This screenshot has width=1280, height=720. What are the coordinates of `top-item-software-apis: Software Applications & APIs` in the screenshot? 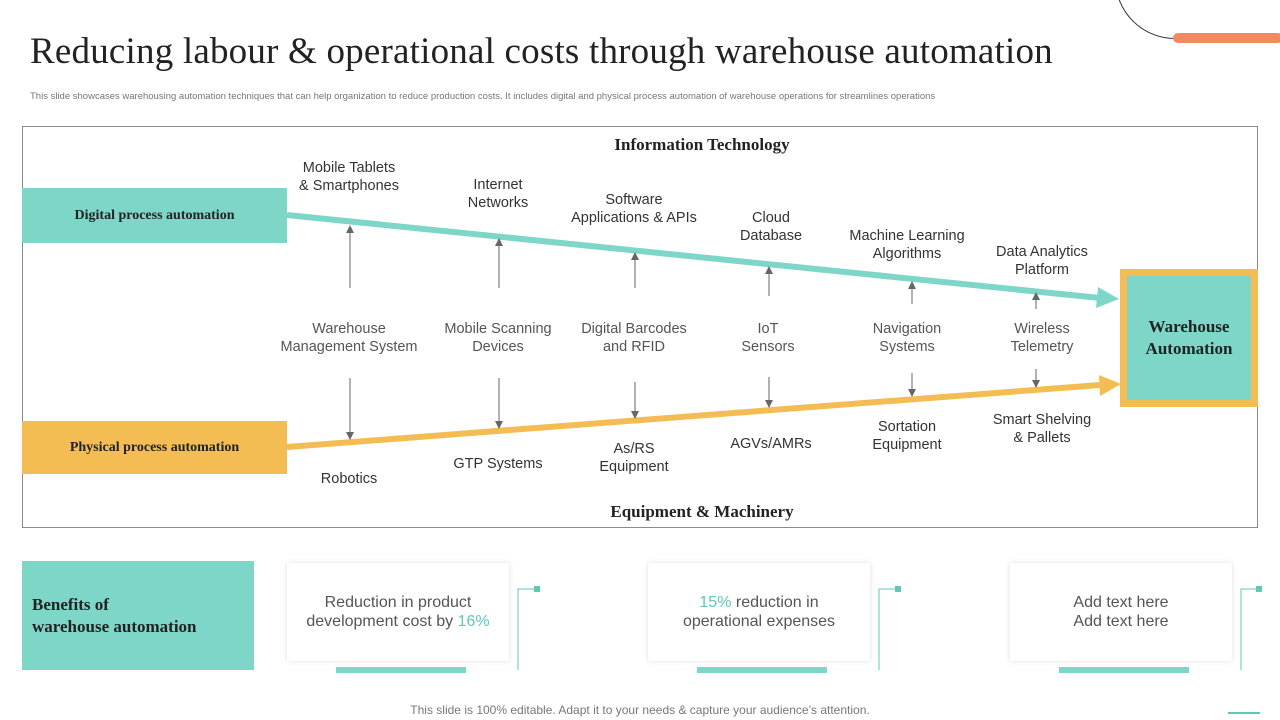 It's located at (634, 209).